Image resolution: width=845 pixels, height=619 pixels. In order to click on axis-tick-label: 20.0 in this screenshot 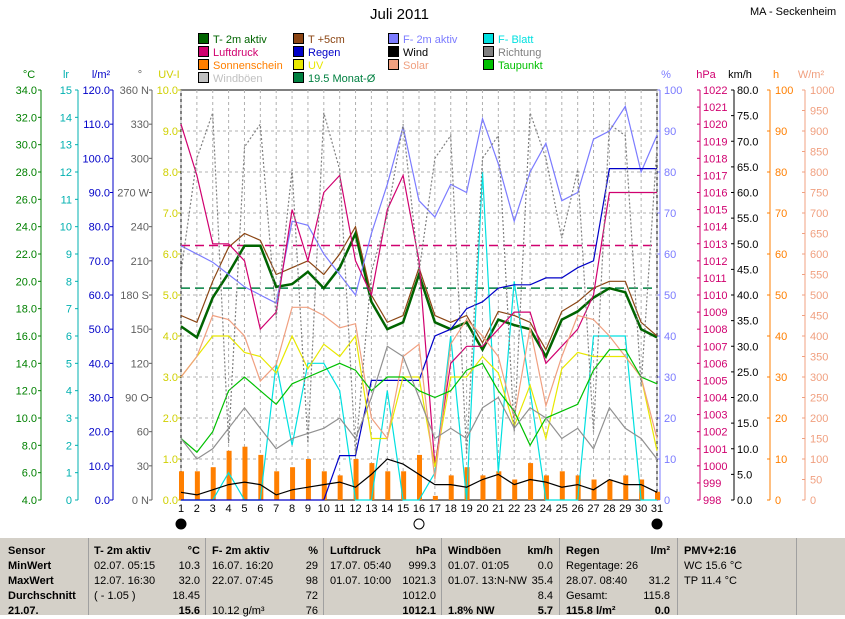, I will do `click(99, 433)`.